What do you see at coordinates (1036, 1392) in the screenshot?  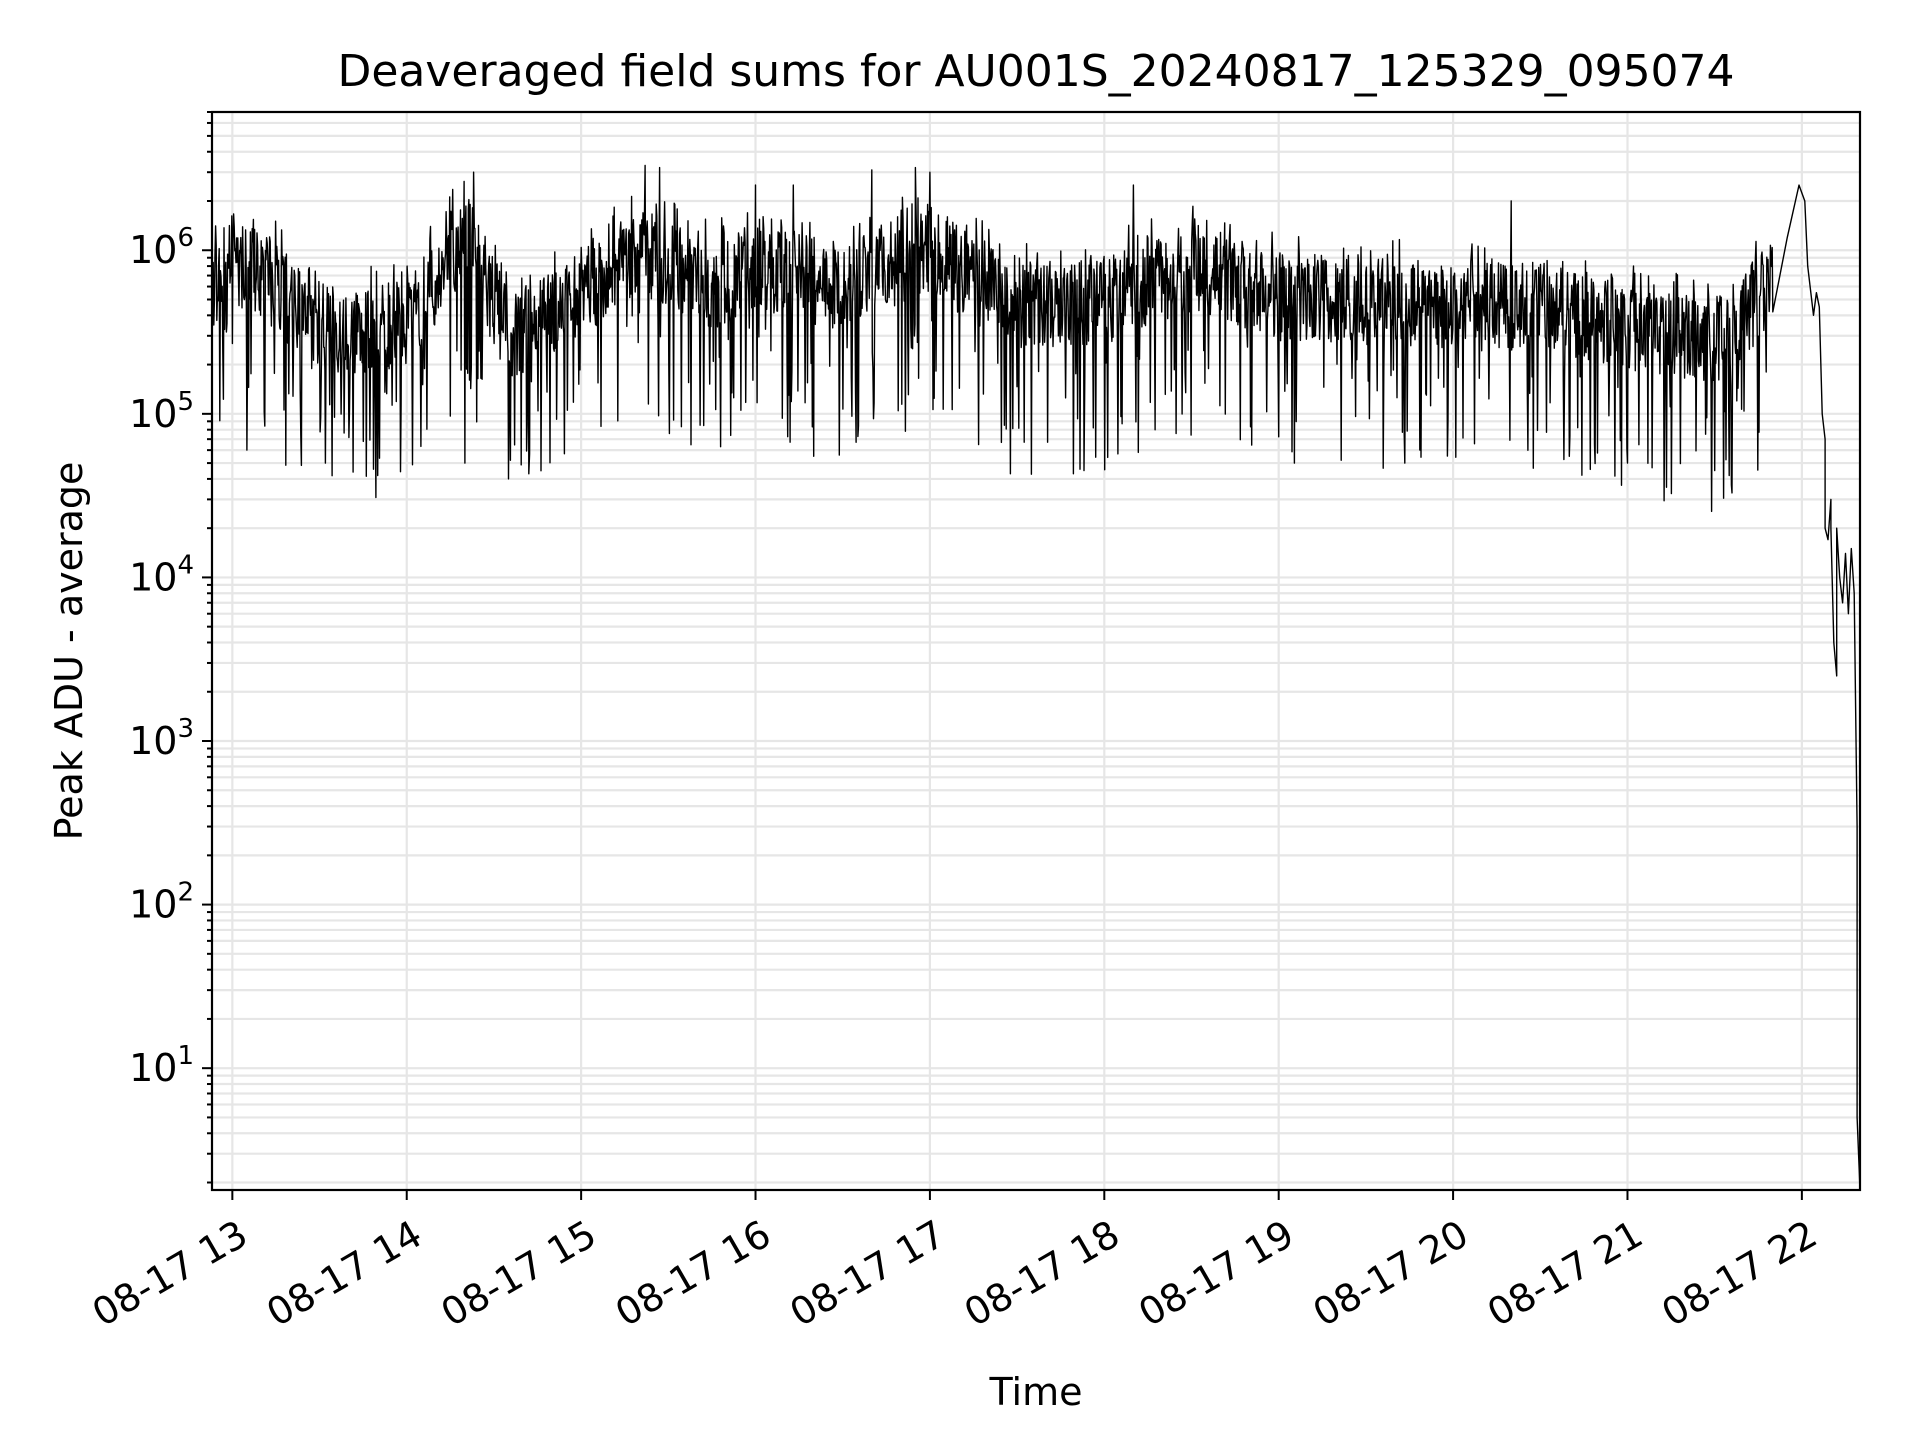 I see `x-axis-label: Time` at bounding box center [1036, 1392].